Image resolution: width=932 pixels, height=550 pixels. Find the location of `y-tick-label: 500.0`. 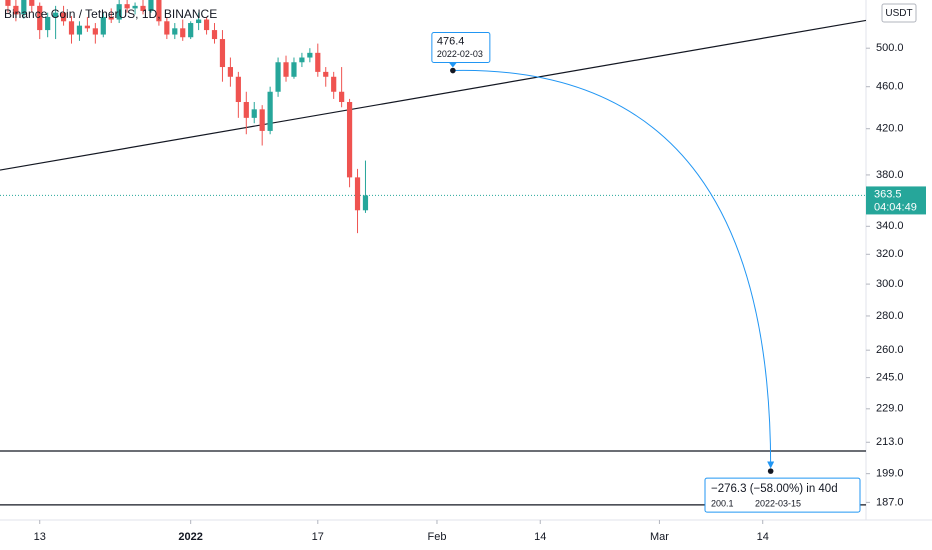

y-tick-label: 500.0 is located at coordinates (890, 48).